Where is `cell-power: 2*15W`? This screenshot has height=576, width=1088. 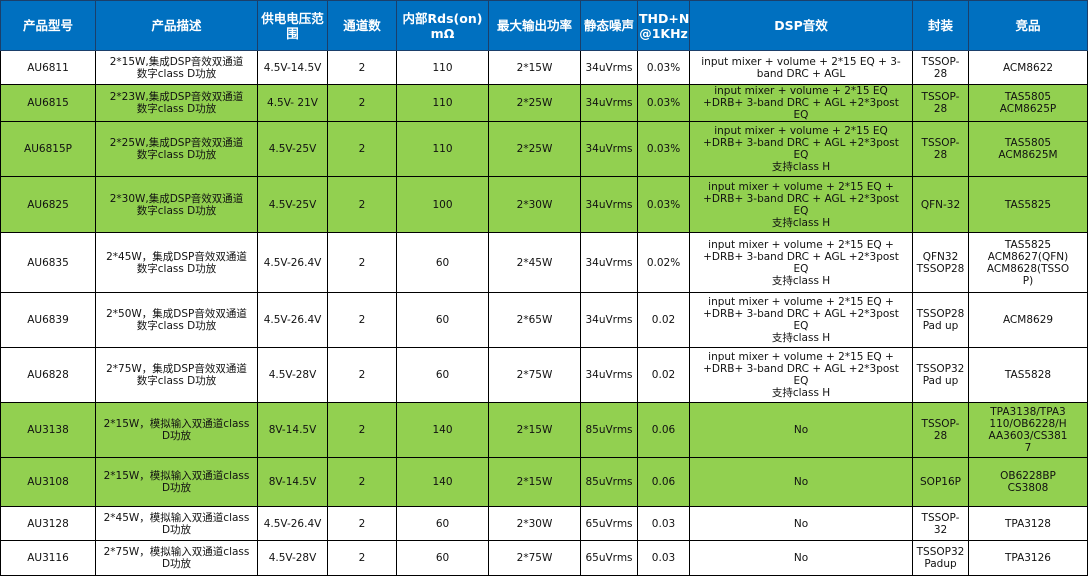 cell-power: 2*15W is located at coordinates (534, 67).